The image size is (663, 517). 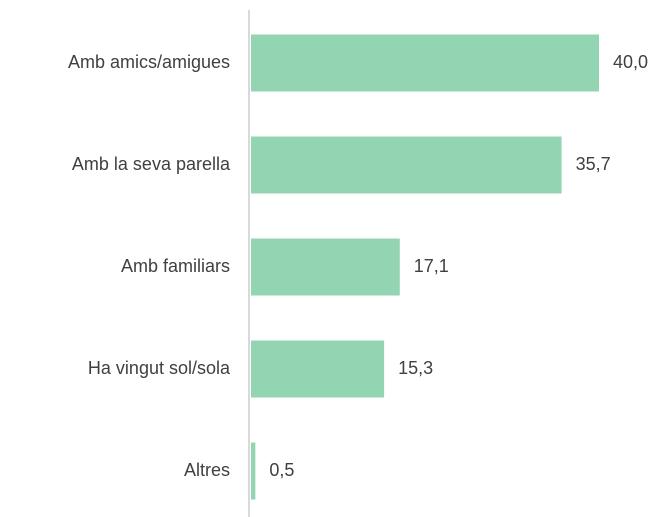 I want to click on category-label: Ha vingut sol/sola, so click(x=159, y=368).